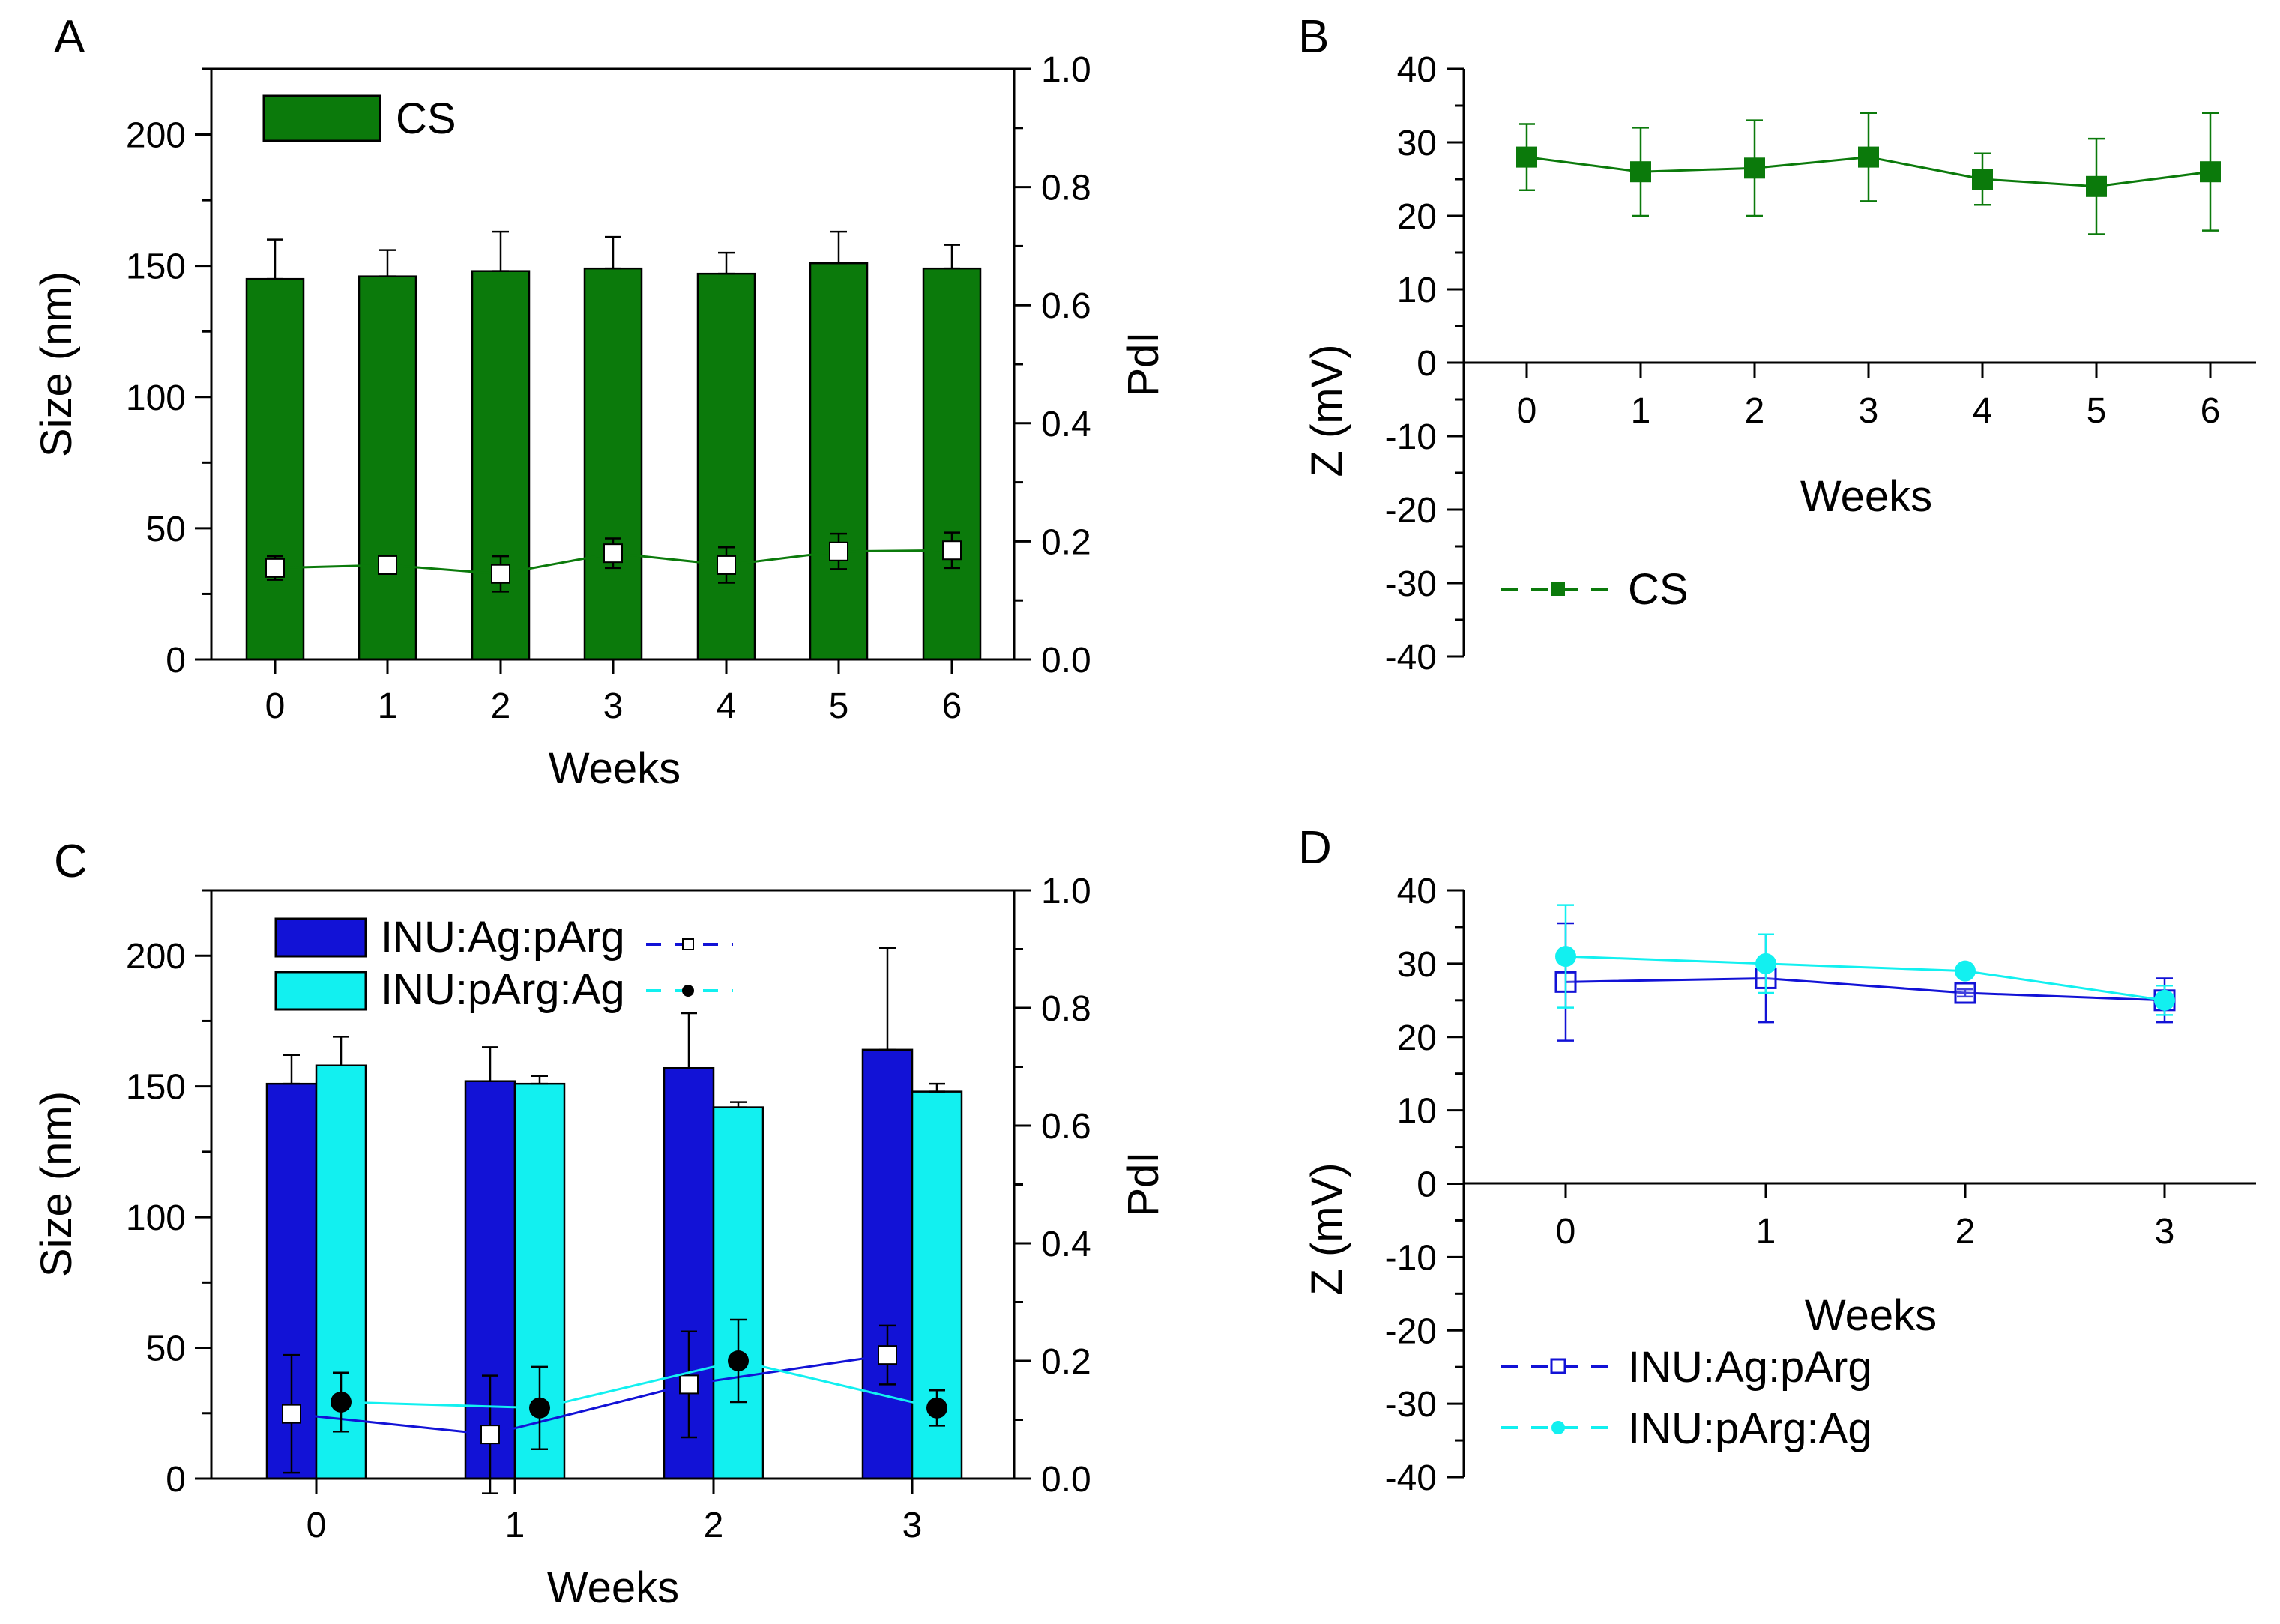 This screenshot has height=1624, width=2280. Describe the element at coordinates (156, 267) in the screenshot. I see `panel-a-y-tick-label: 150` at that location.